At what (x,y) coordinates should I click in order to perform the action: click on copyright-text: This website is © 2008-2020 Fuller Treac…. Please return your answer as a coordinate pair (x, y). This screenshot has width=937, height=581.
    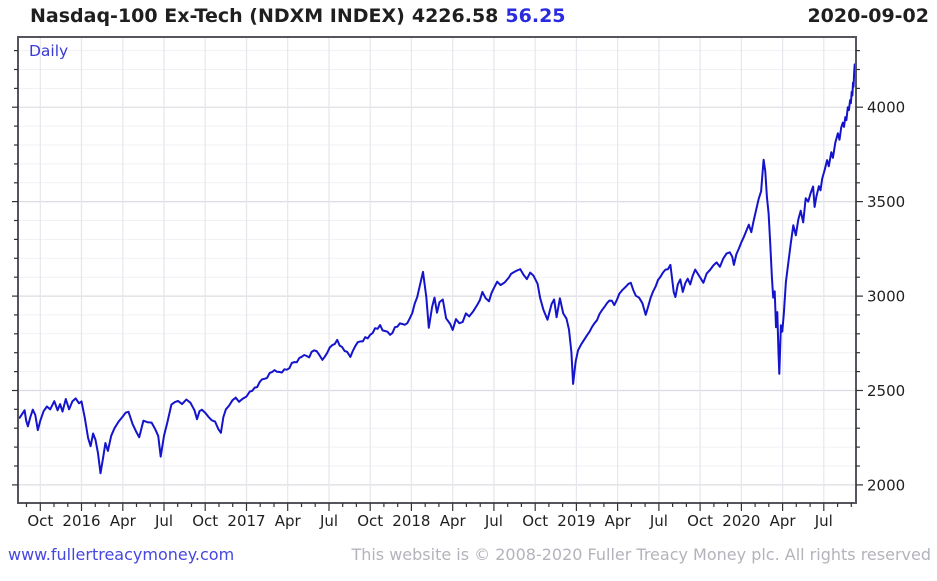
    Looking at the image, I should click on (641, 554).